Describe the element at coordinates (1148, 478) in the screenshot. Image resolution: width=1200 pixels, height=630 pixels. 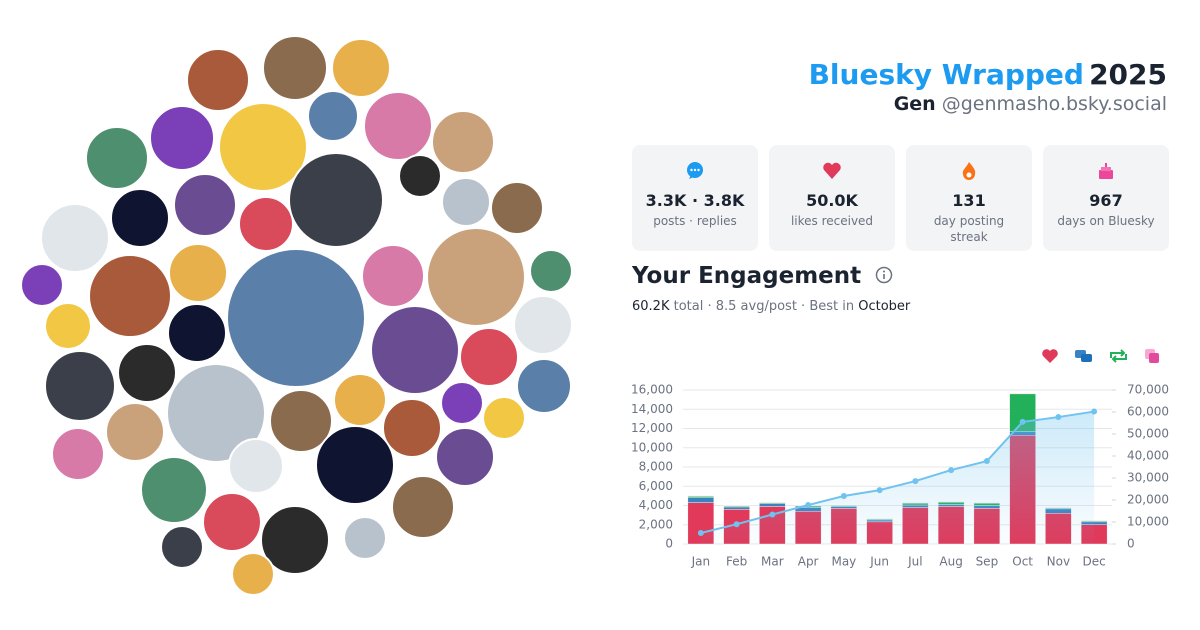
I see `y2-tick-label: 30,000` at that location.